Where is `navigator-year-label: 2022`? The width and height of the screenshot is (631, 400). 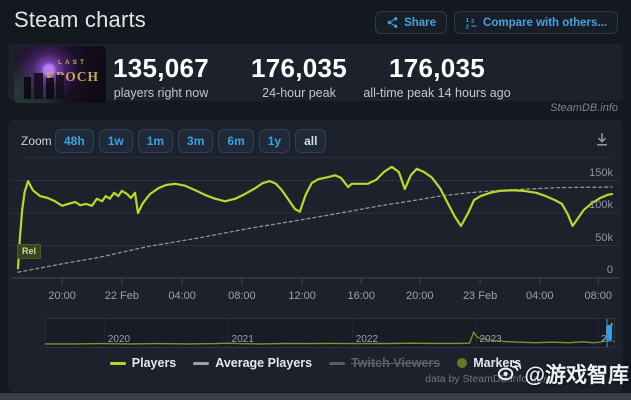
navigator-year-label: 2022 is located at coordinates (367, 339).